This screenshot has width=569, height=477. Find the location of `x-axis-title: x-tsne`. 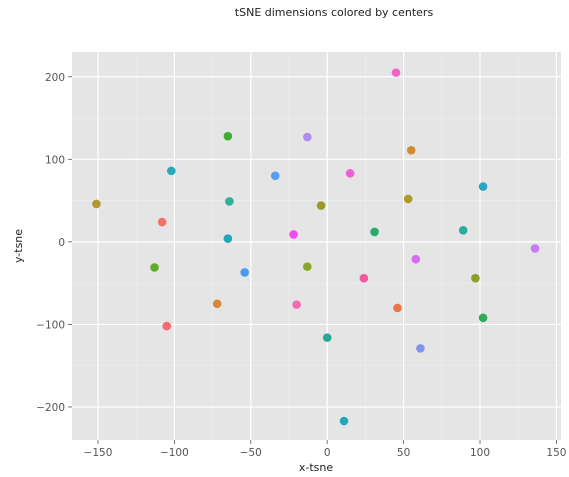

x-axis-title: x-tsne is located at coordinates (316, 467).